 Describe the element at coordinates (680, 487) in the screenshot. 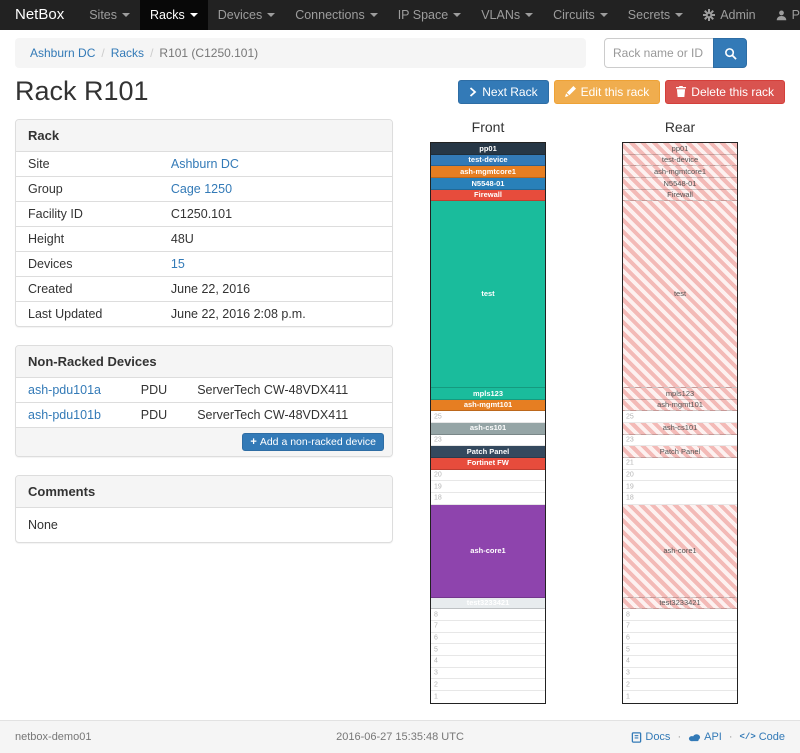

I see `rack-unit-empty: 19` at that location.